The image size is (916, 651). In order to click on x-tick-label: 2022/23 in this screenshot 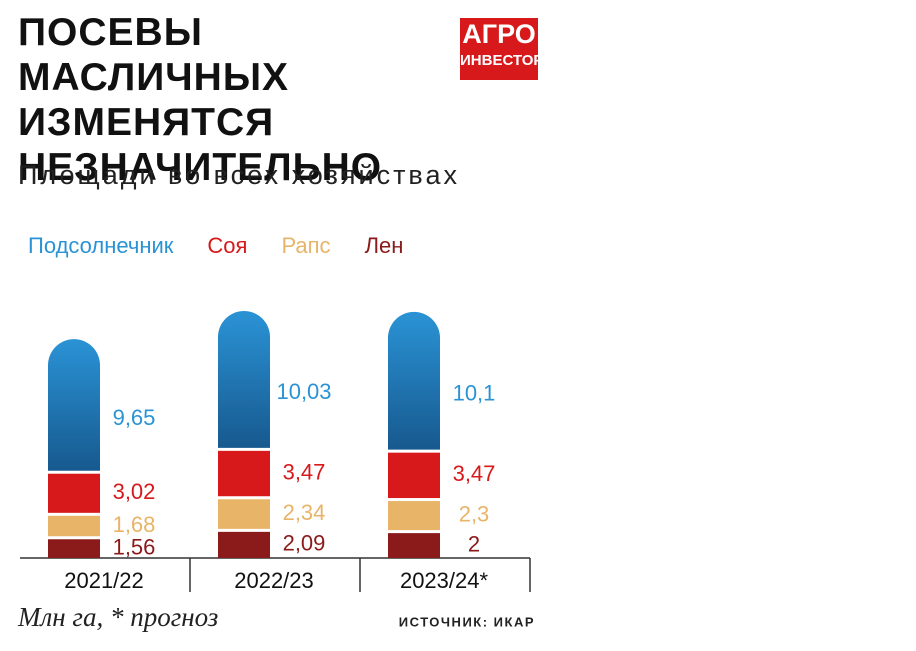, I will do `click(274, 580)`.